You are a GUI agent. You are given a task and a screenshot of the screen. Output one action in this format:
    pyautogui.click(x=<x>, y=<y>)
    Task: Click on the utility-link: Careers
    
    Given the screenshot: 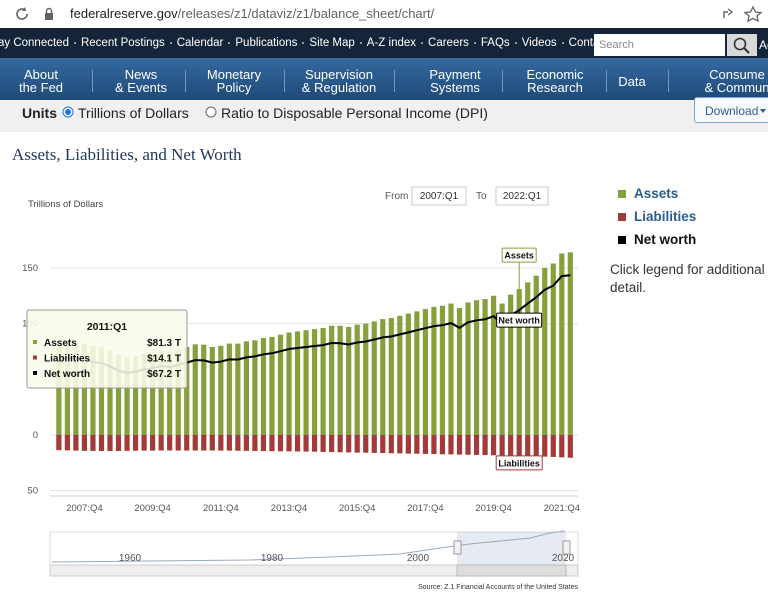 What is the action you would take?
    pyautogui.click(x=448, y=43)
    